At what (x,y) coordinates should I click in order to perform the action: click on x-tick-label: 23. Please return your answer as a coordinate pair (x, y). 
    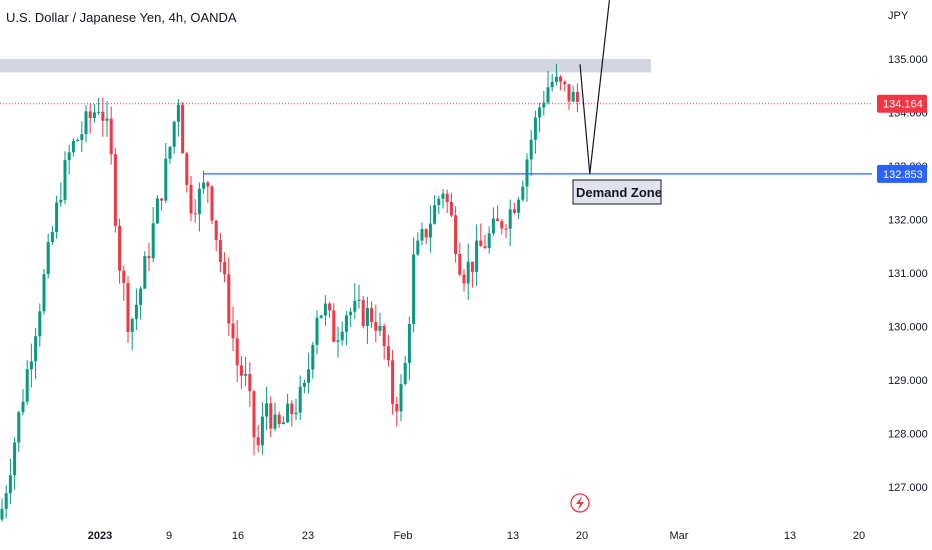
    Looking at the image, I should click on (308, 536).